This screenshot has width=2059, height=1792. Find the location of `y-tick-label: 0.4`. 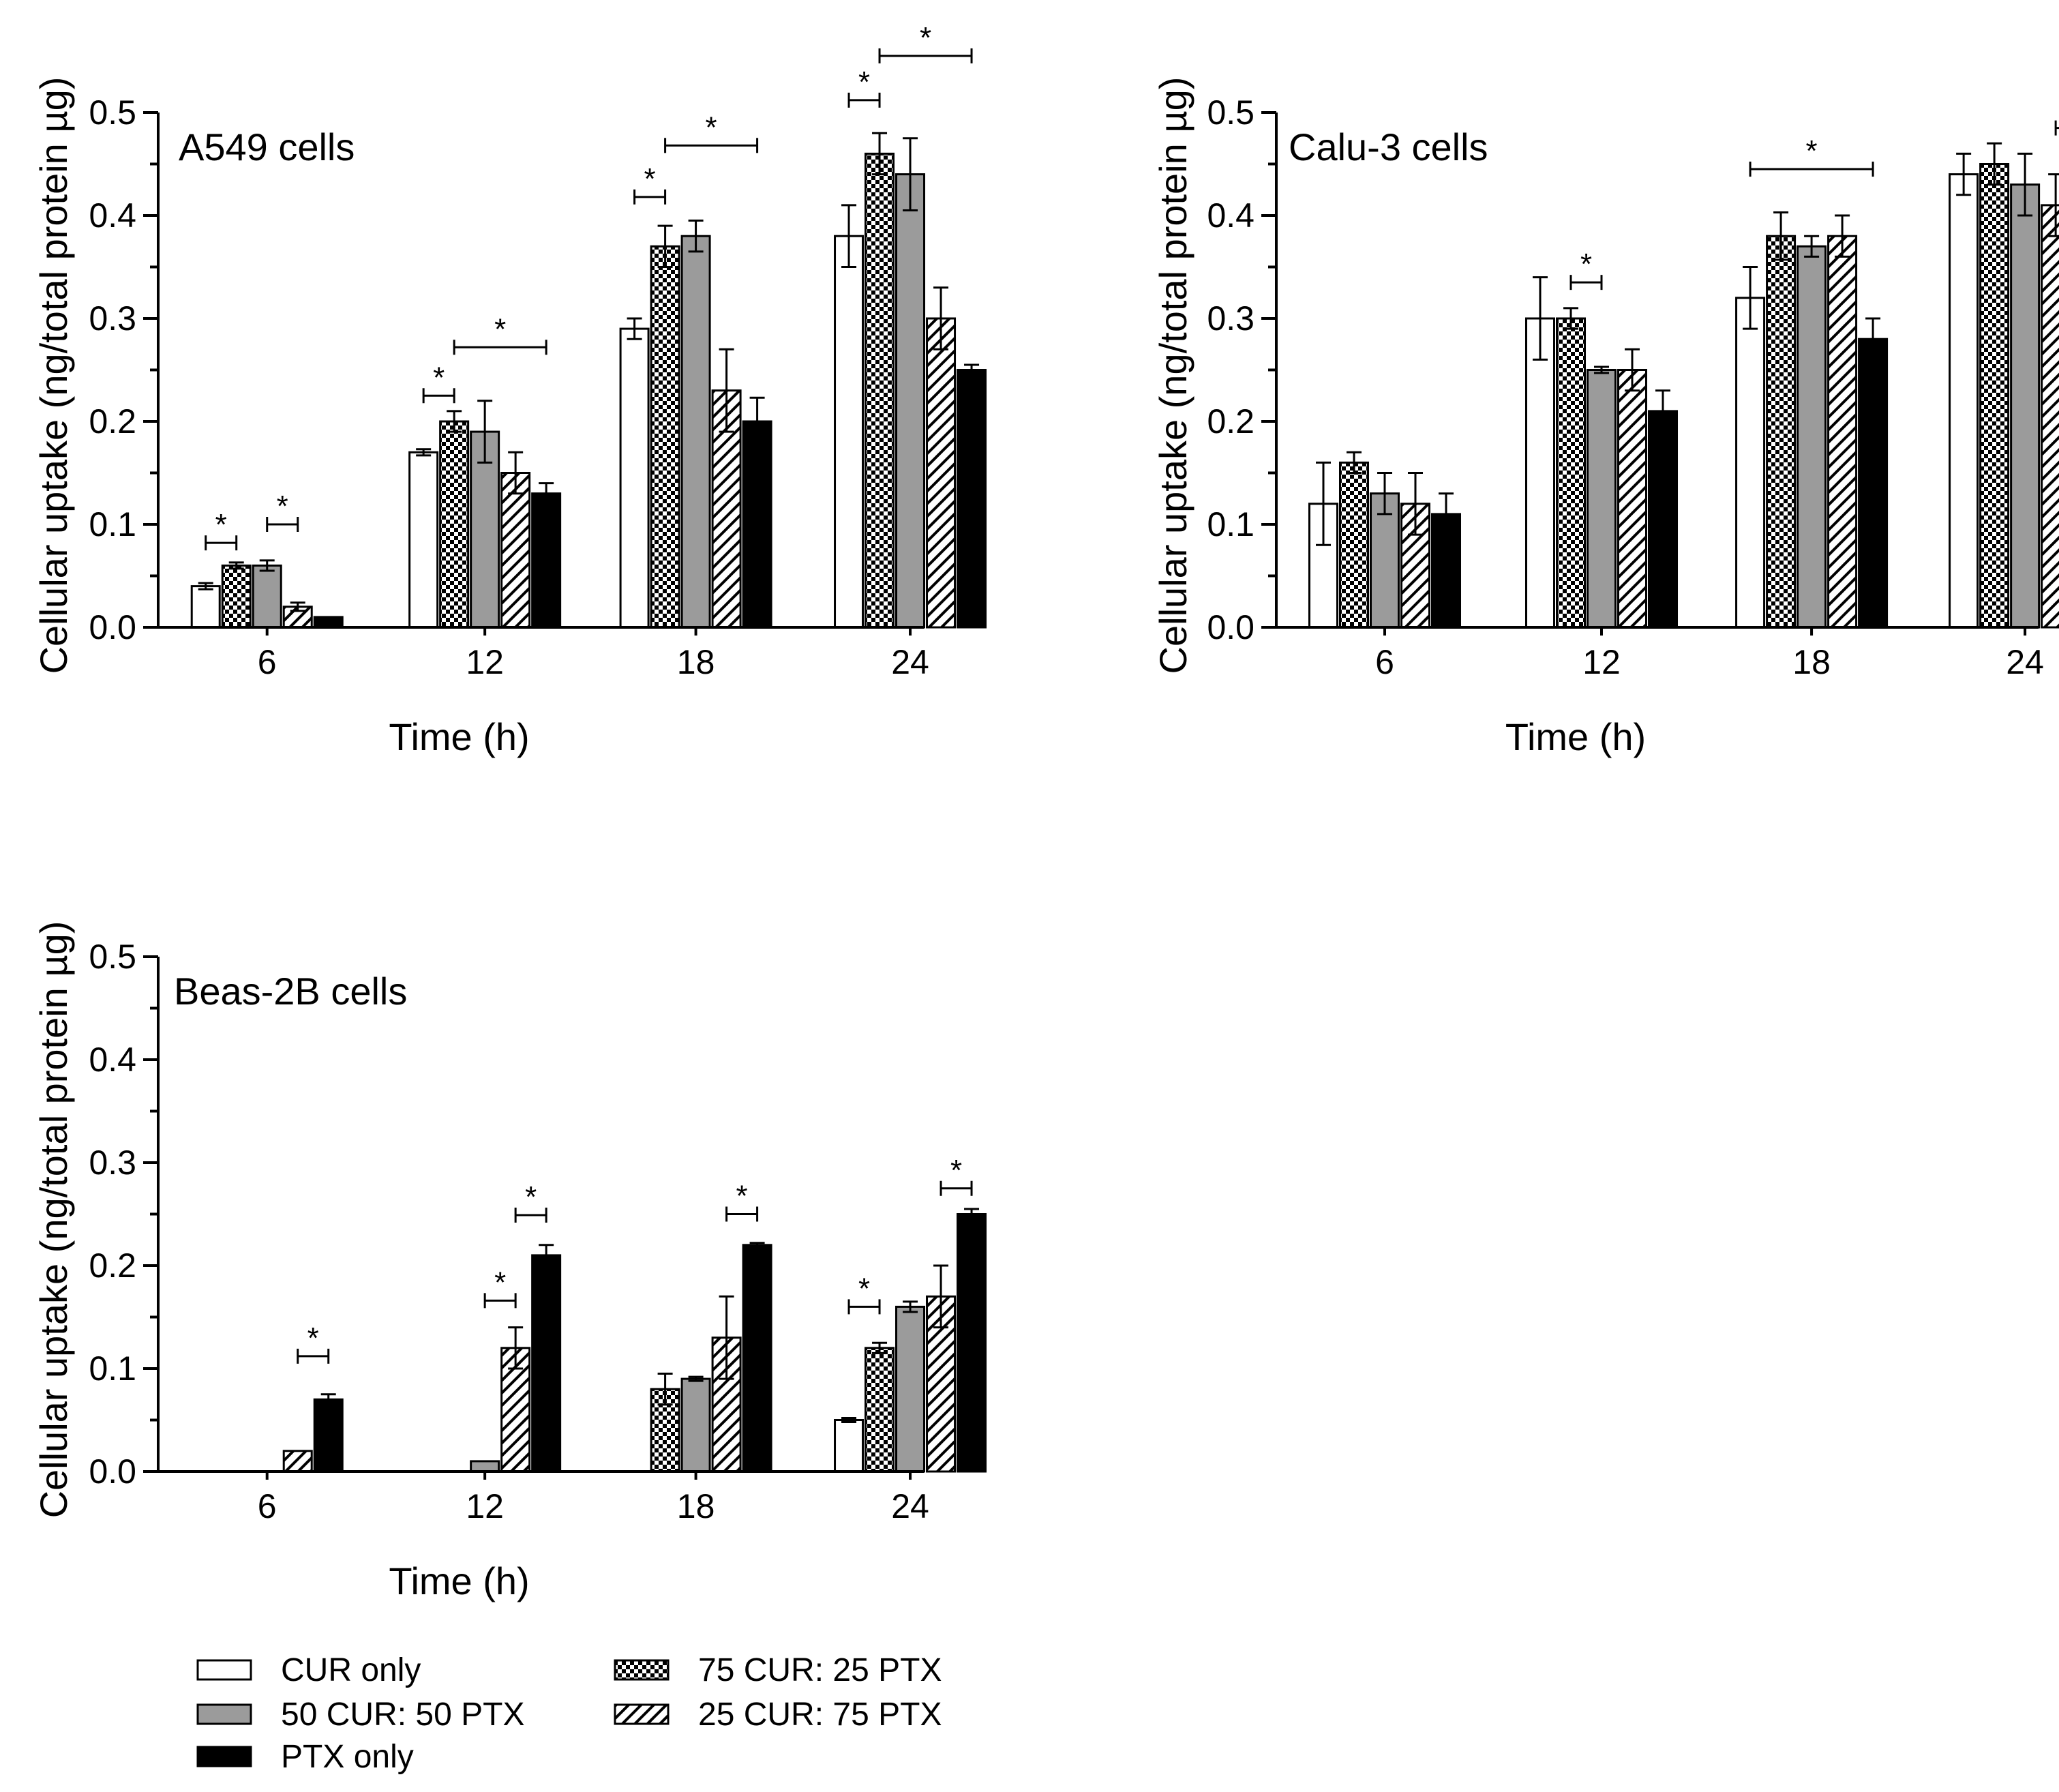

y-tick-label: 0.4 is located at coordinates (1230, 215).